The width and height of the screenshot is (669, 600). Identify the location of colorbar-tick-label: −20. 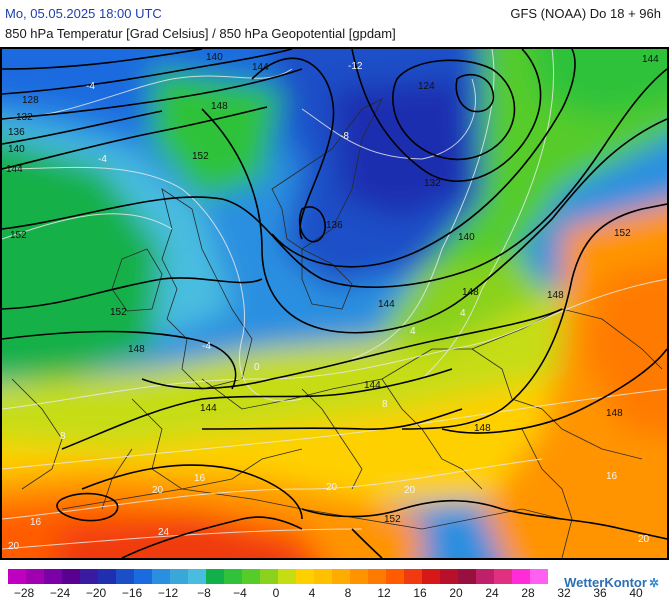
(96, 593).